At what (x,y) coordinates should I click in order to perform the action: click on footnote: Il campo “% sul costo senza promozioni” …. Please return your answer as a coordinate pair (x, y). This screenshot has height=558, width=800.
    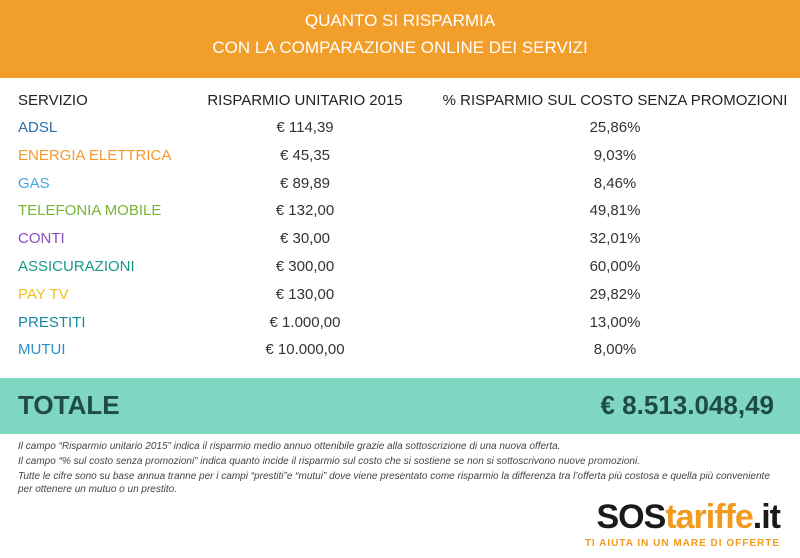
    Looking at the image, I should click on (329, 461).